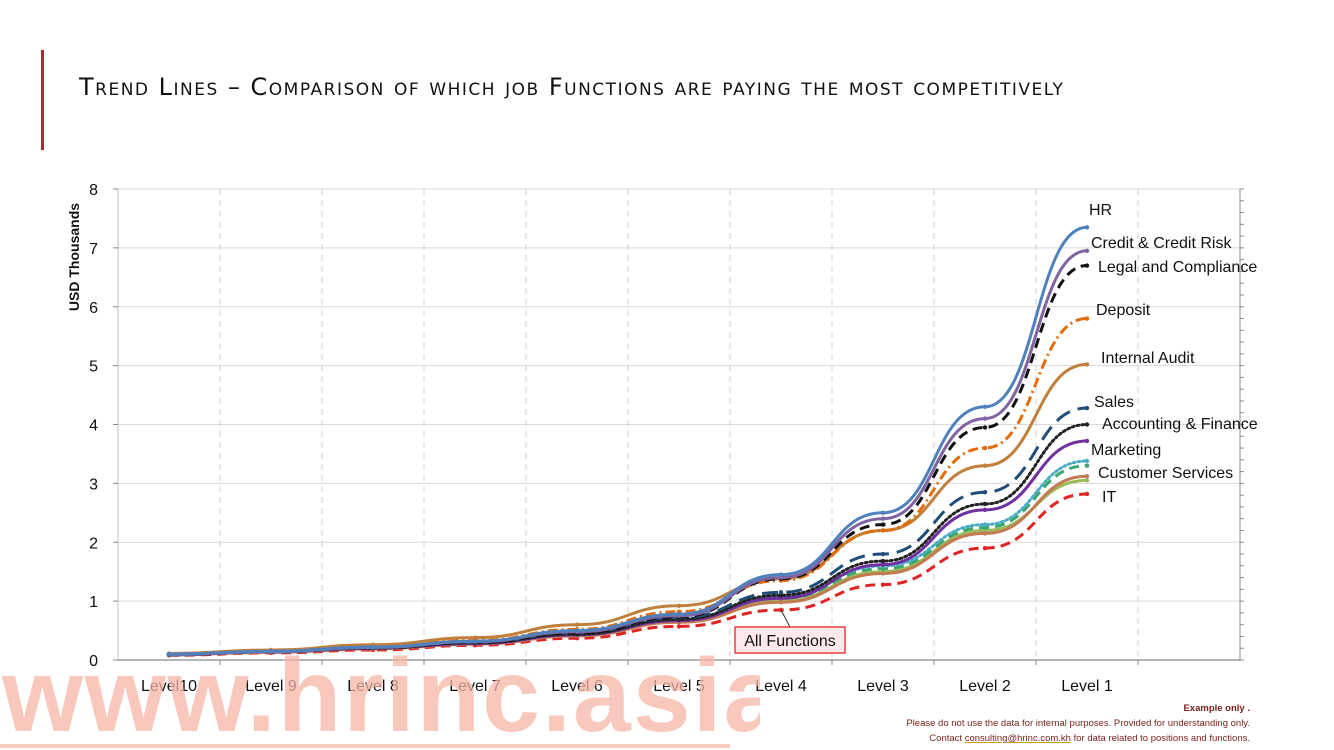  Describe the element at coordinates (1216, 708) in the screenshot. I see `disclaimer-example-note: Example only .` at that location.